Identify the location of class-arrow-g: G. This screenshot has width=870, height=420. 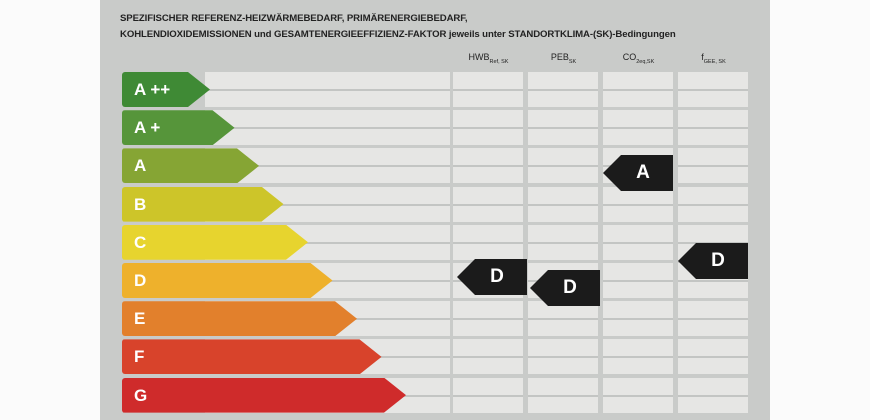
(264, 395).